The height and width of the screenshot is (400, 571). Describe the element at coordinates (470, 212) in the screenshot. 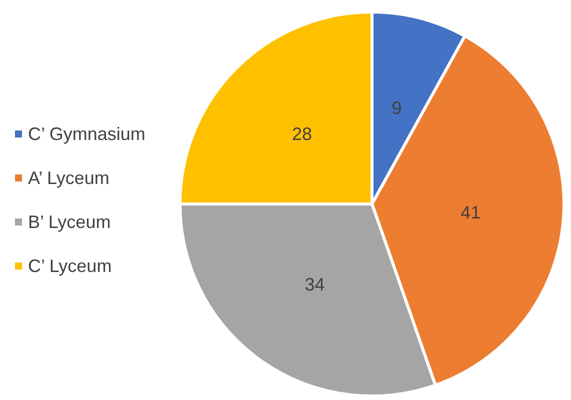

I see `data-label: 41` at that location.